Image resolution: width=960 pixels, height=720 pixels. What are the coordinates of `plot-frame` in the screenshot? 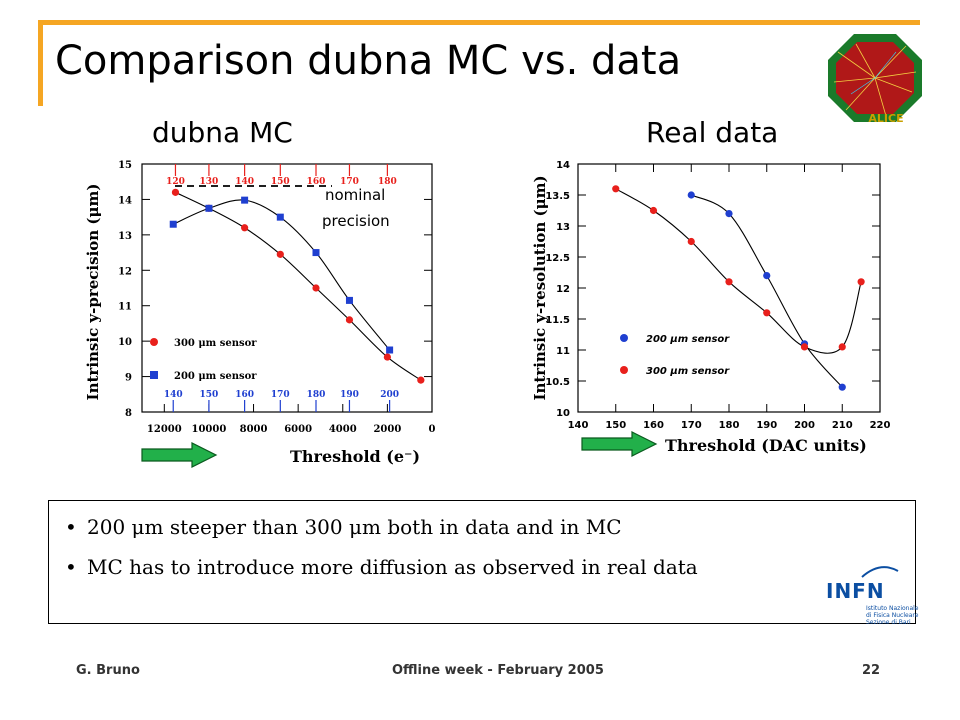 It's located at (287, 288).